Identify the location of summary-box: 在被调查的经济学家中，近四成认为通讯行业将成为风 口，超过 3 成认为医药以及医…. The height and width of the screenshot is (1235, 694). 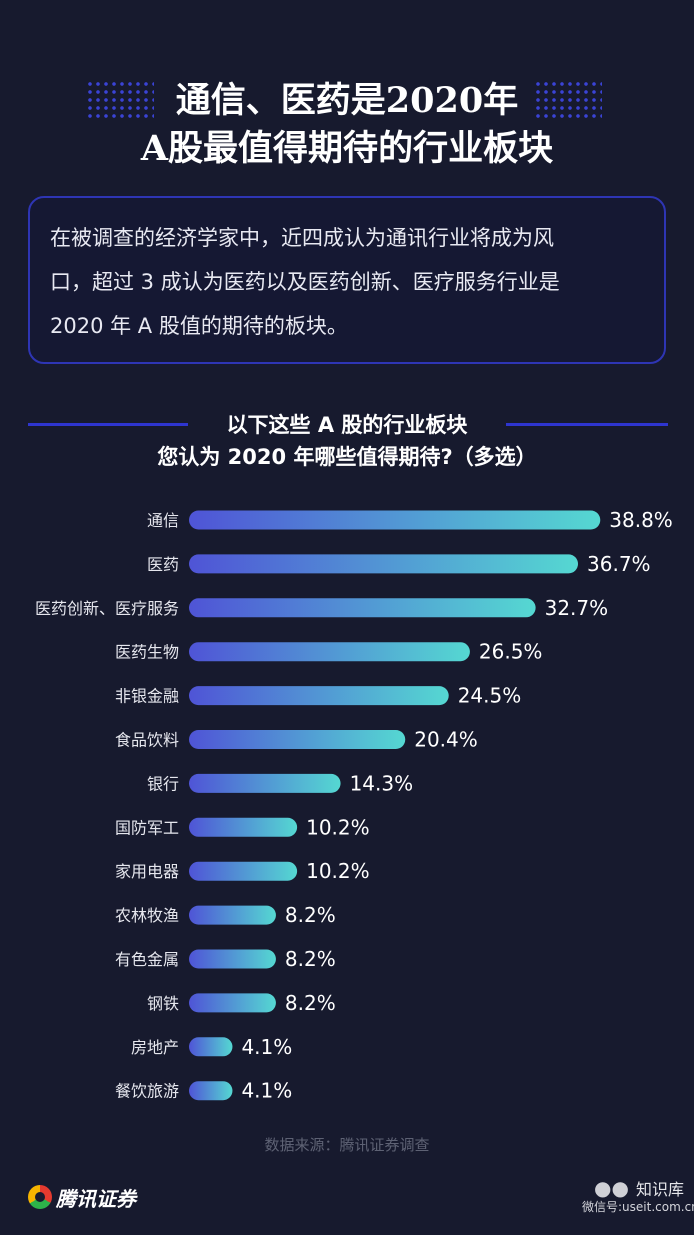
(347, 280).